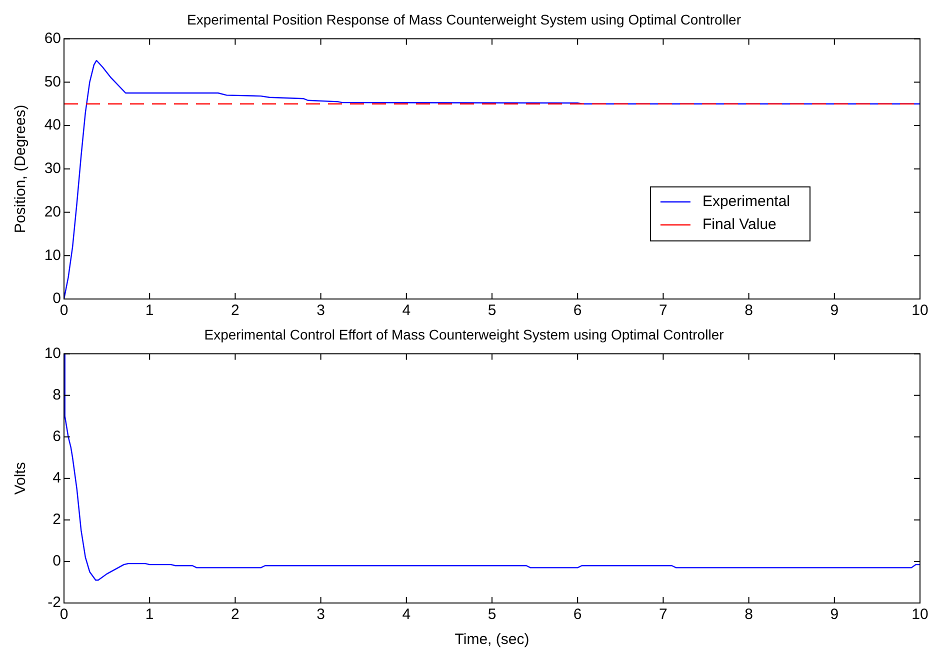  I want to click on y-tick-label: 2, so click(56, 519).